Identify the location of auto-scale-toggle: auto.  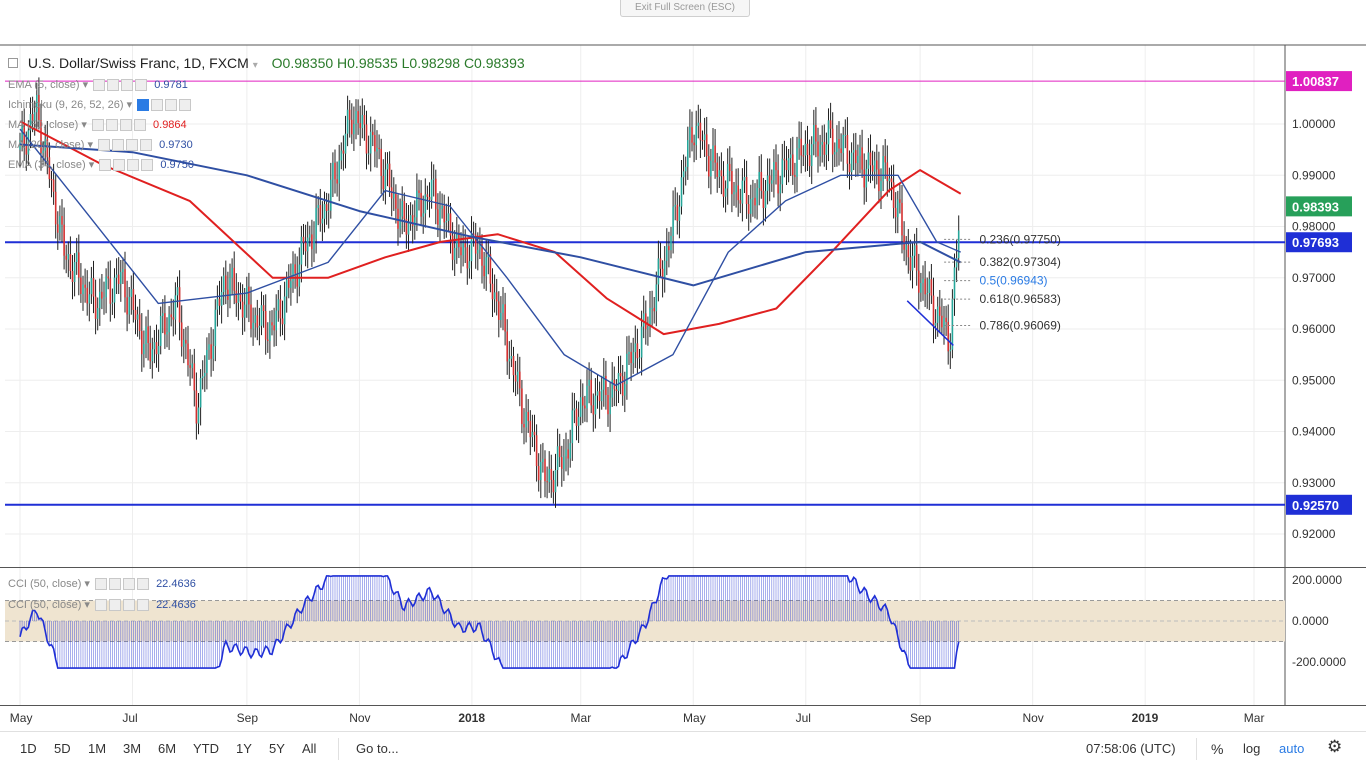
(1292, 748).